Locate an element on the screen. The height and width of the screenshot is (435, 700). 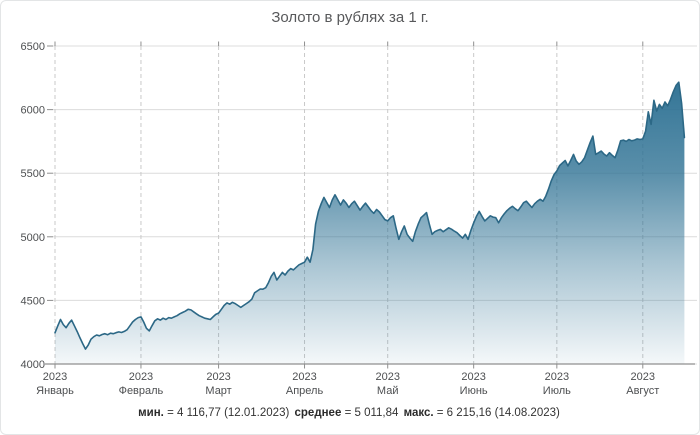
y-tick-label: 6000 is located at coordinates (33, 111).